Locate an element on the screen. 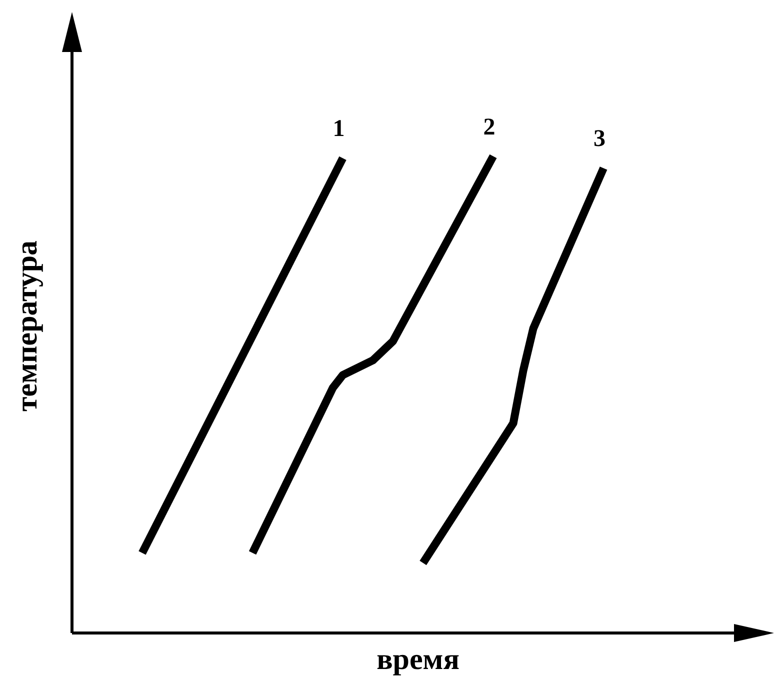 This screenshot has height=689, width=778. series-label: 1 is located at coordinates (338, 129).